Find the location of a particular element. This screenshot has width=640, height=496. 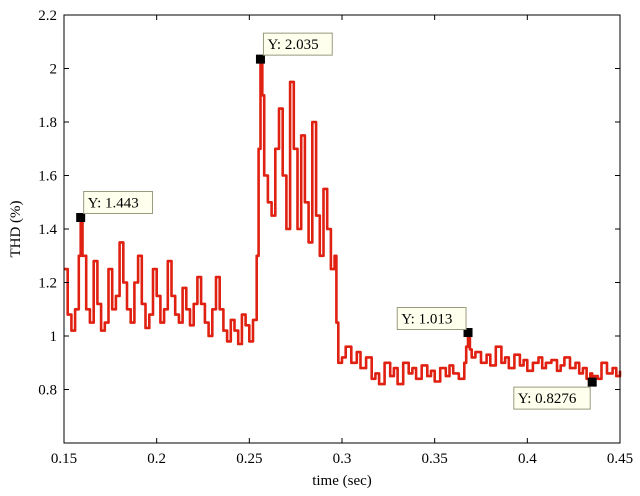

datatip-label: Y: 1.013 is located at coordinates (426, 320).